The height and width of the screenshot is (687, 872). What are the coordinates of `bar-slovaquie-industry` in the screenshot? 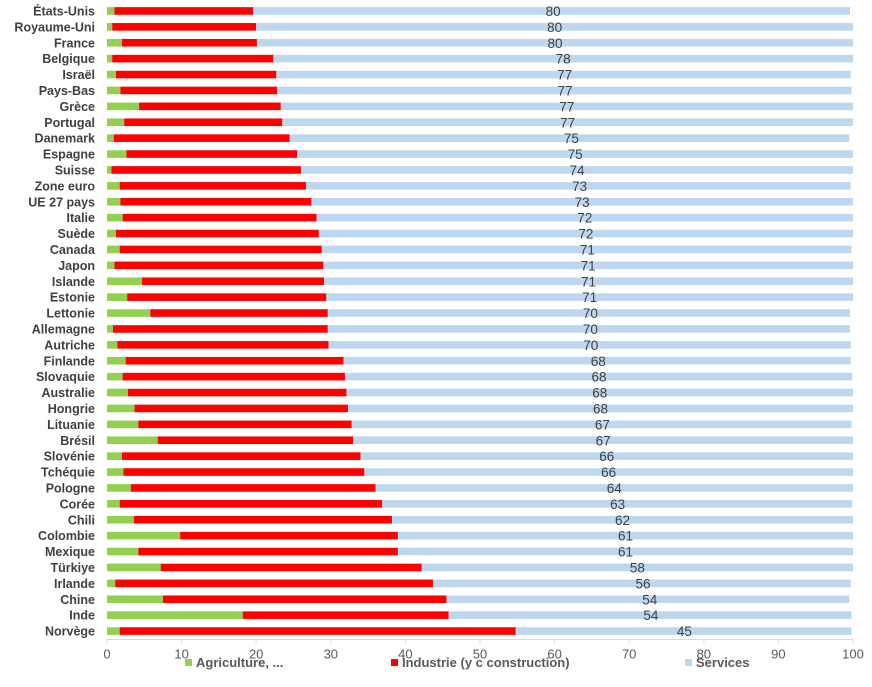 It's located at (233, 376).